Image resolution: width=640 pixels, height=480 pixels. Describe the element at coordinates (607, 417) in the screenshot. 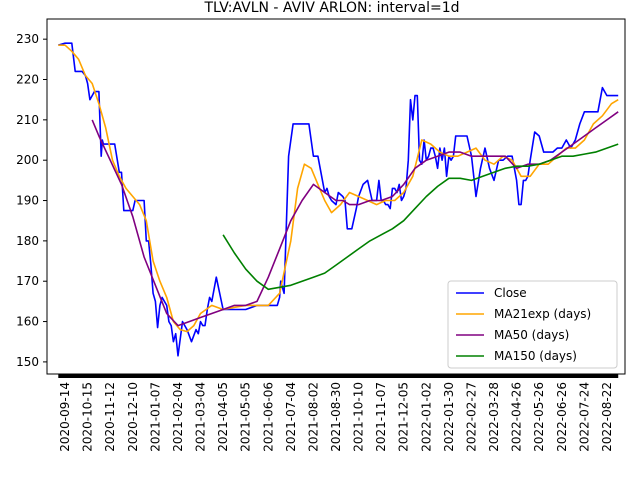

I see `x-tick-label-2022-08-22: 2022-08-22` at that location.